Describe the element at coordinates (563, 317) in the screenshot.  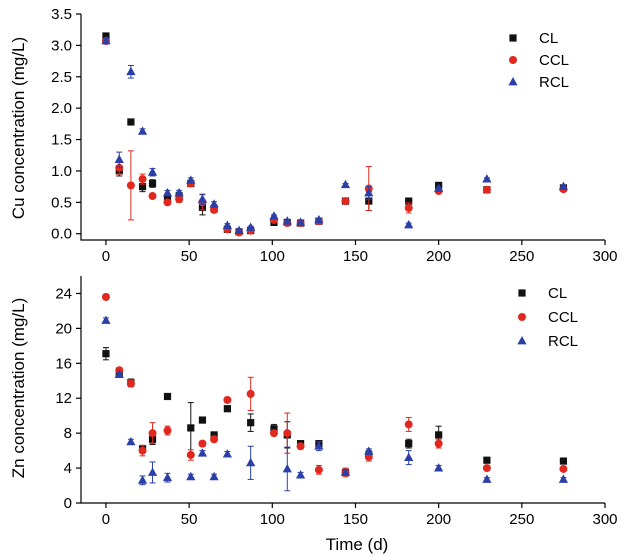
I see `legend-label-ccl: CCL` at that location.